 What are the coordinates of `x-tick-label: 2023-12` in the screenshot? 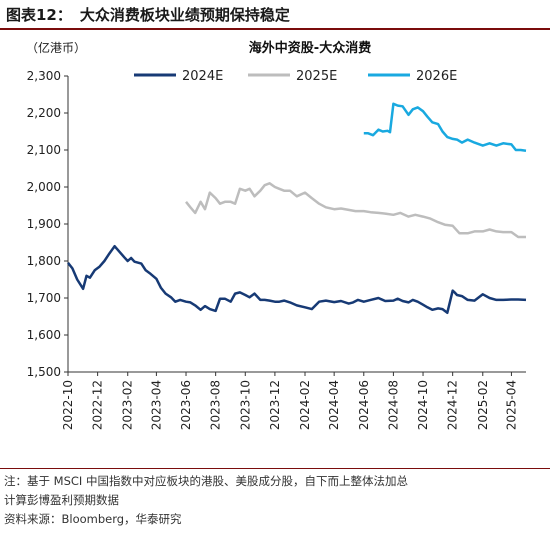 It's located at (275, 405).